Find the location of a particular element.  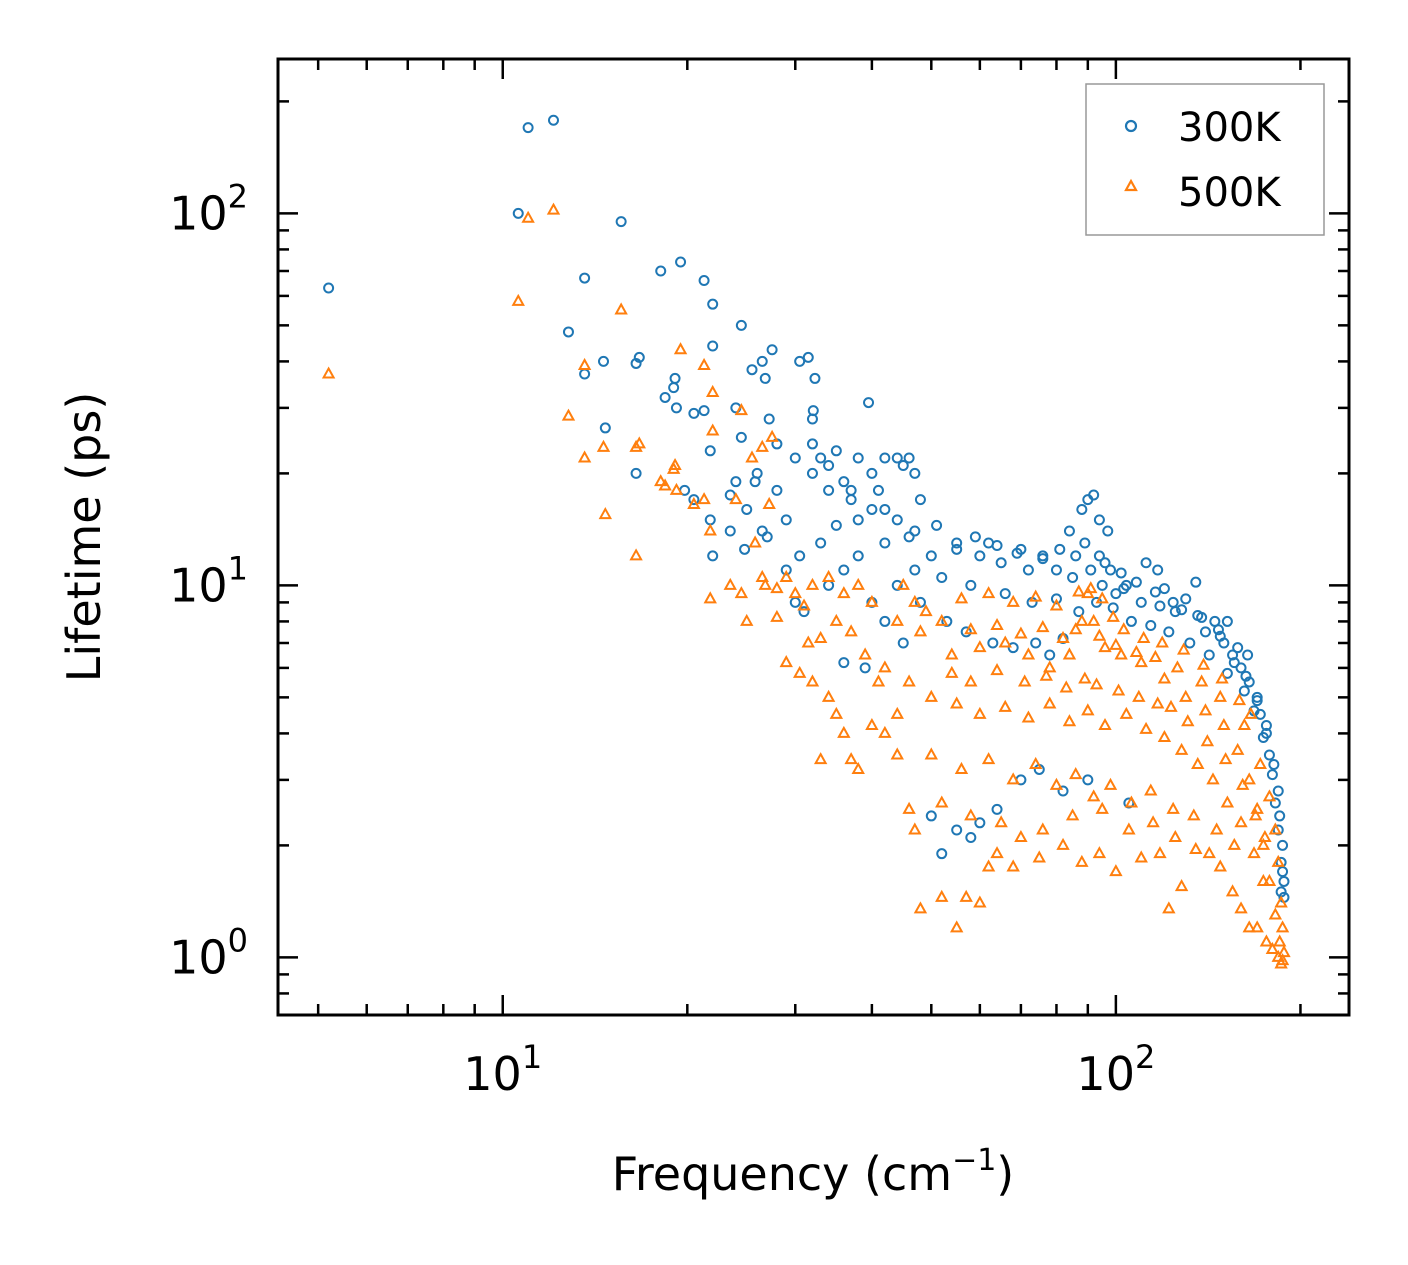

y-tick-label: 100 is located at coordinates (208, 952).